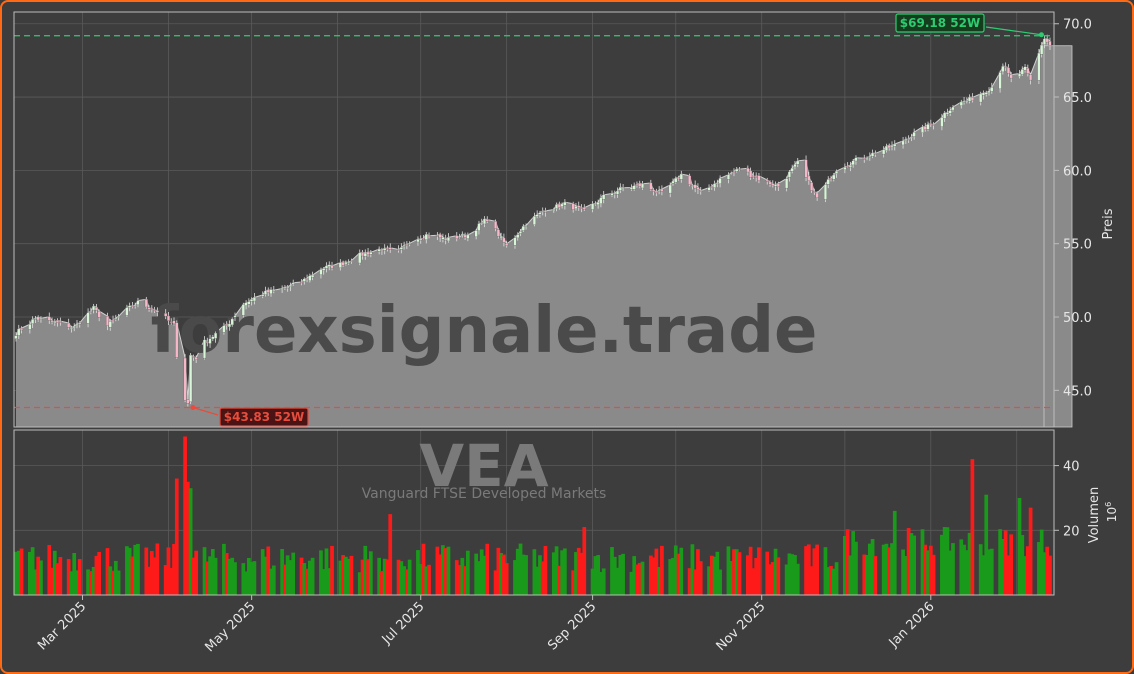  I want to click on reference-label-box, so click(940, 23).